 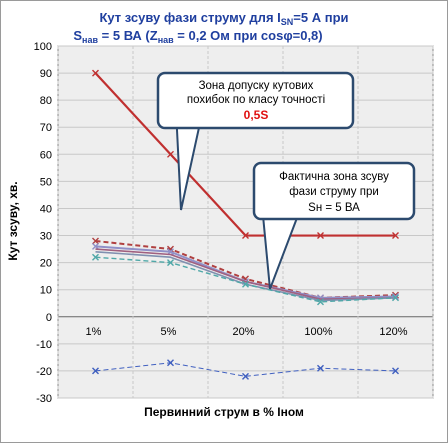 What do you see at coordinates (44, 399) in the screenshot?
I see `y-tick-label: -30` at bounding box center [44, 399].